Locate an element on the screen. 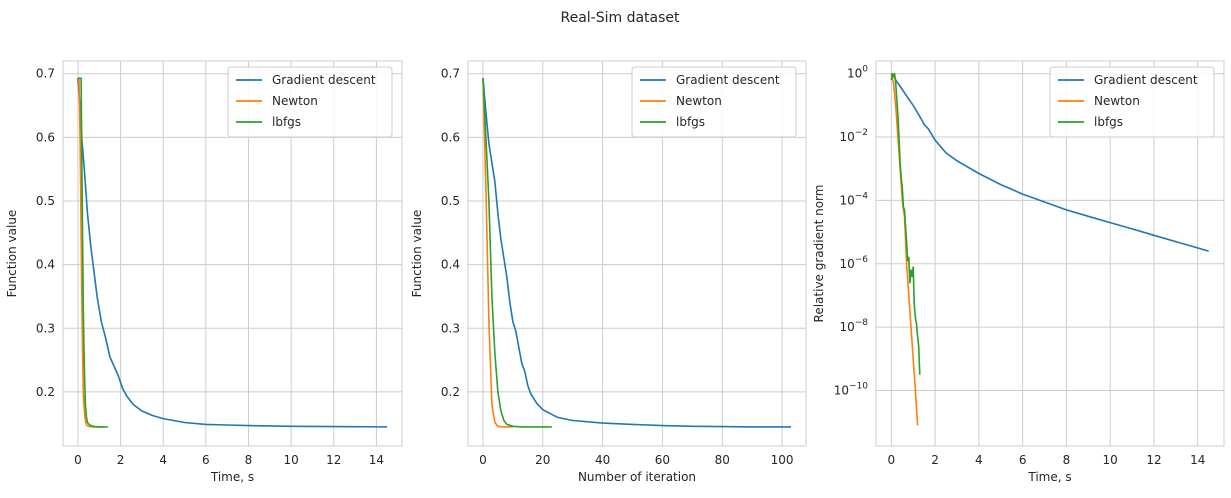  y-tick-label: 10⁻¹⁰ is located at coordinates (851, 390).